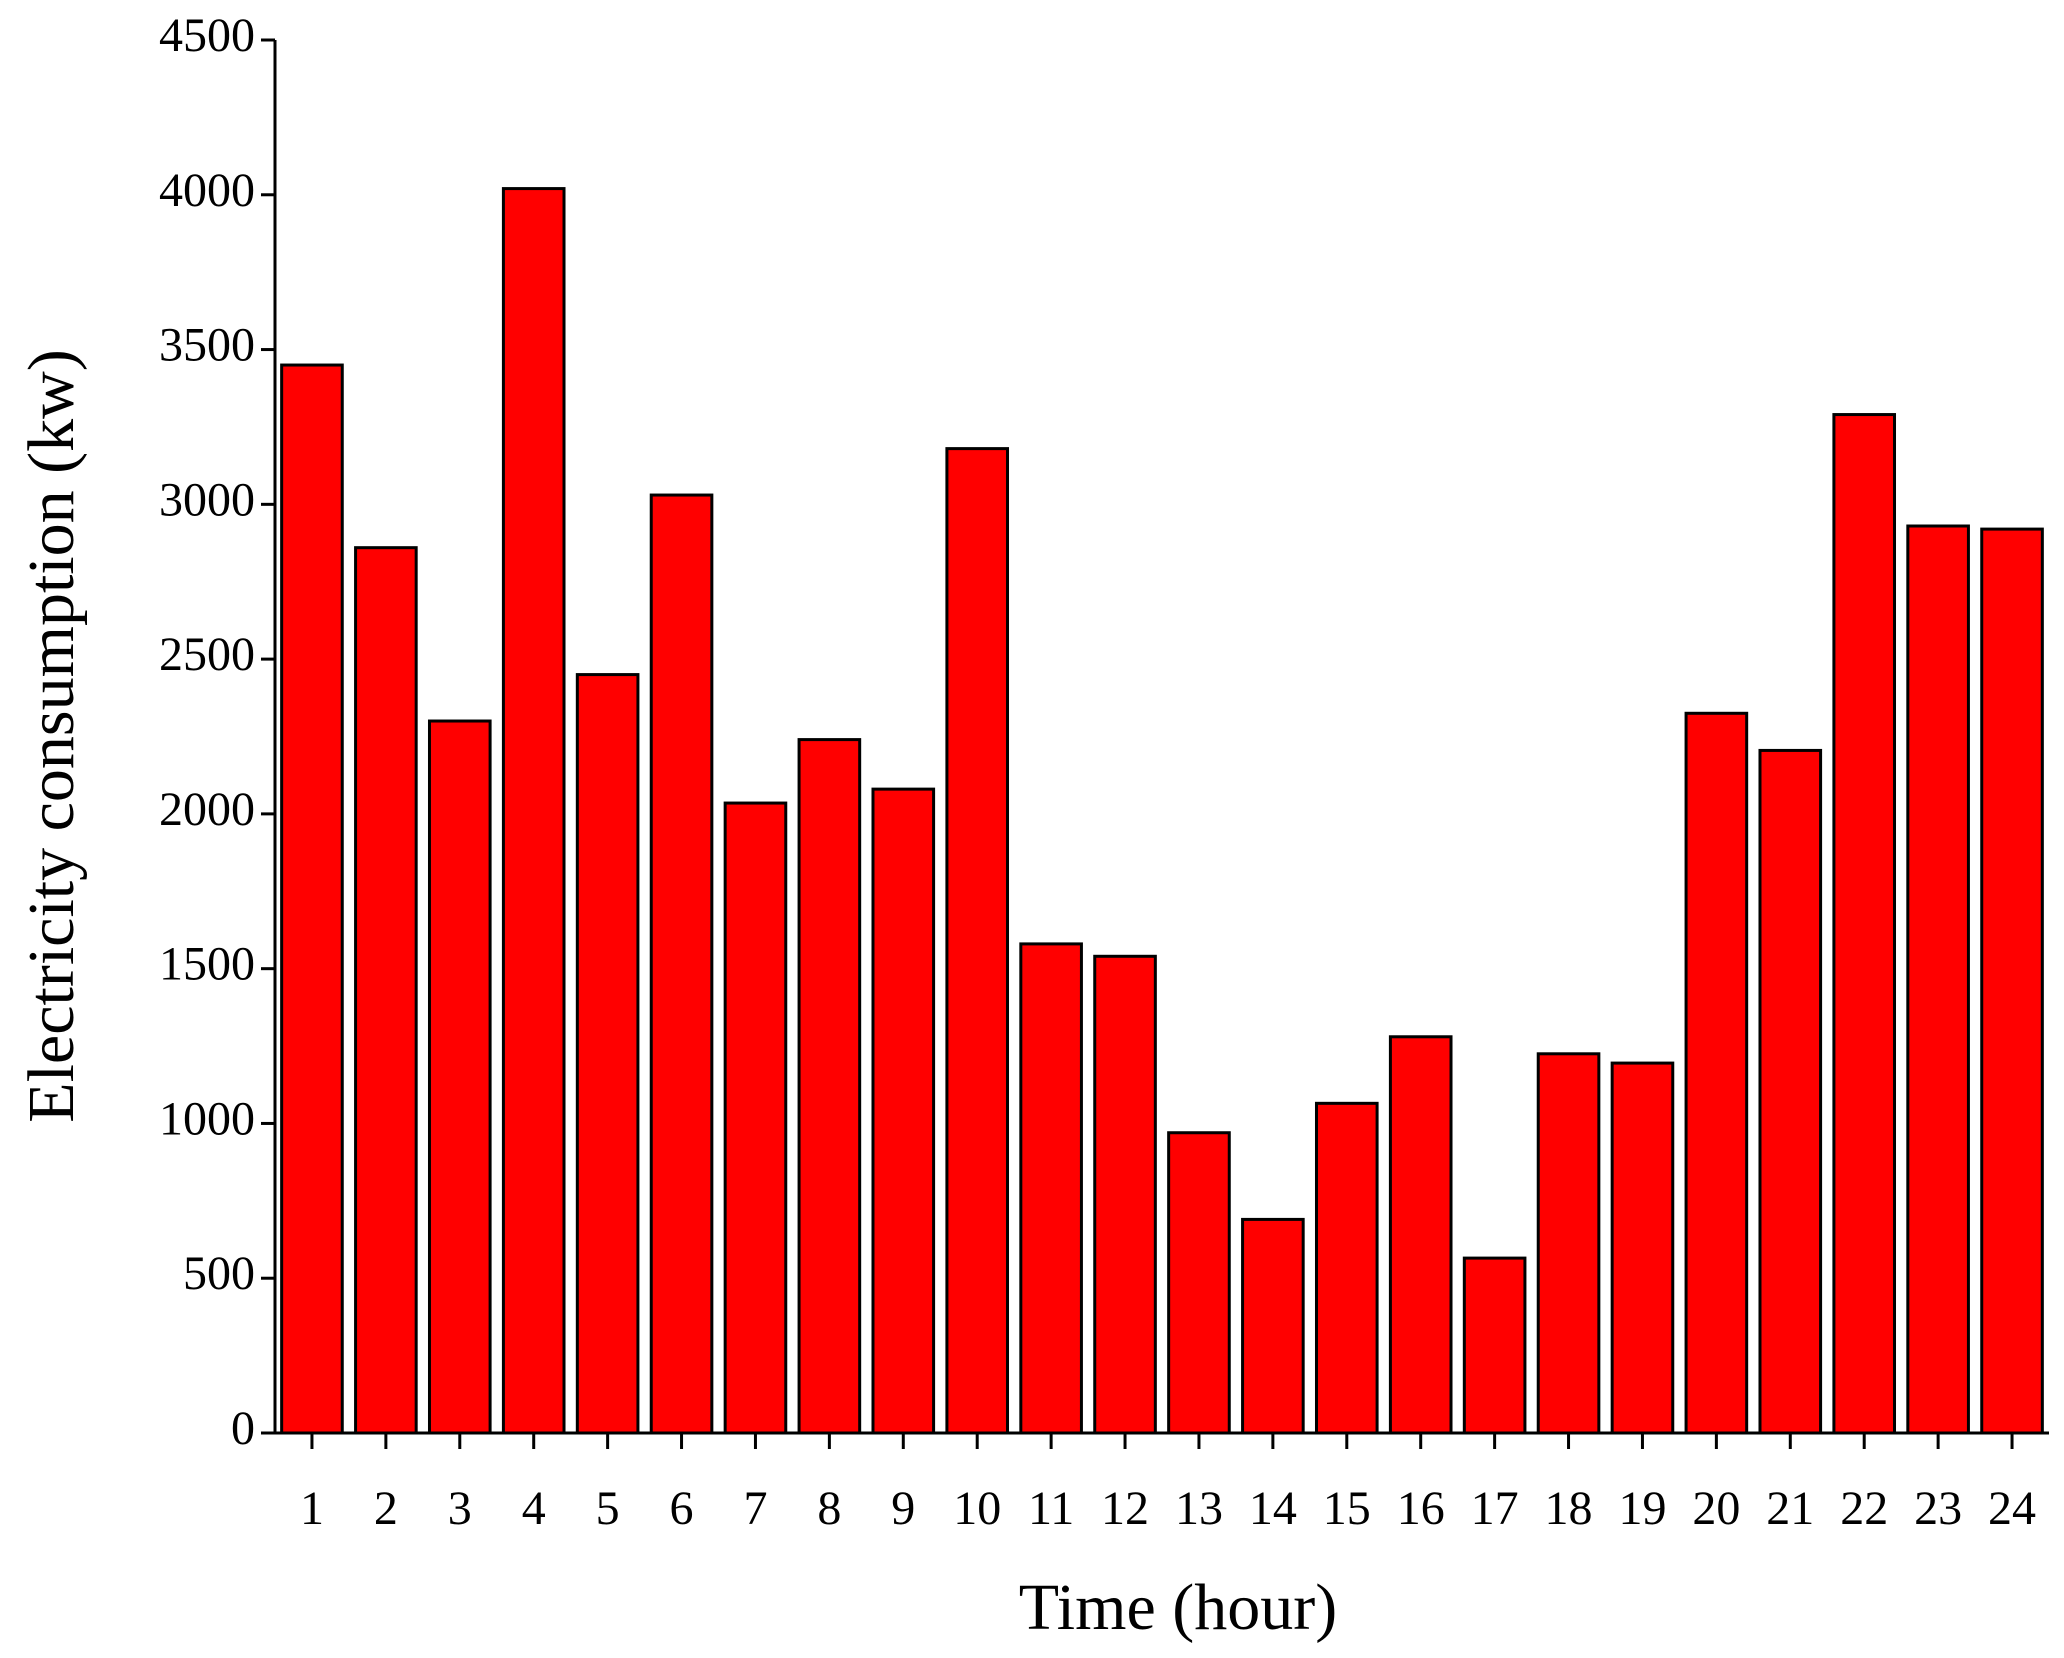 The height and width of the screenshot is (1658, 2064). I want to click on x-tick-label: 7, so click(755, 1508).